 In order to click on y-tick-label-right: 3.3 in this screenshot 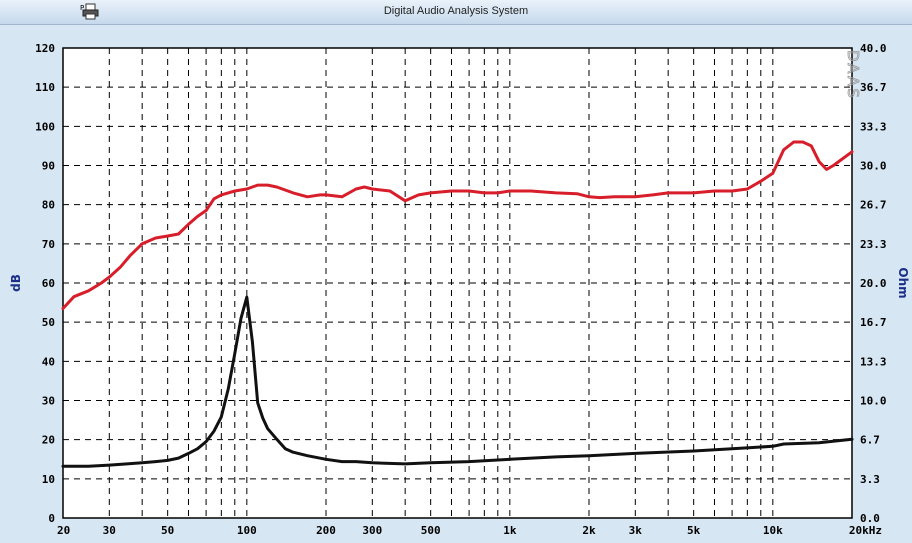, I will do `click(870, 479)`.